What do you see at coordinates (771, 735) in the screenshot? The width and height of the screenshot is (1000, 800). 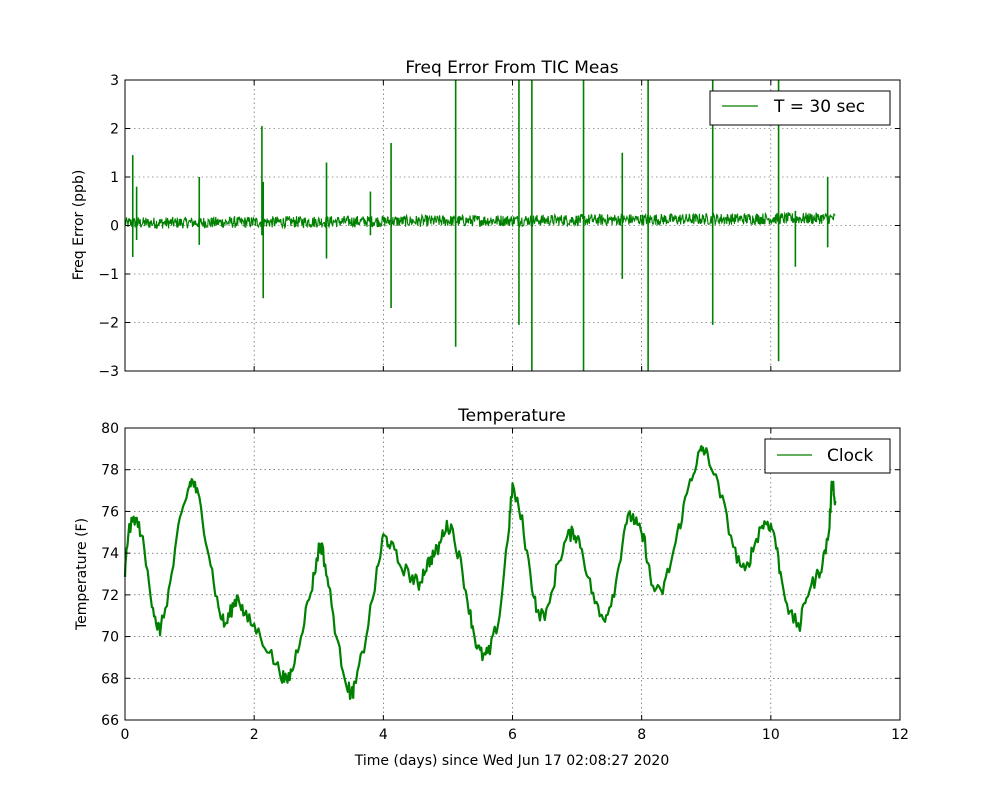 I see `x-tick-label: 10` at bounding box center [771, 735].